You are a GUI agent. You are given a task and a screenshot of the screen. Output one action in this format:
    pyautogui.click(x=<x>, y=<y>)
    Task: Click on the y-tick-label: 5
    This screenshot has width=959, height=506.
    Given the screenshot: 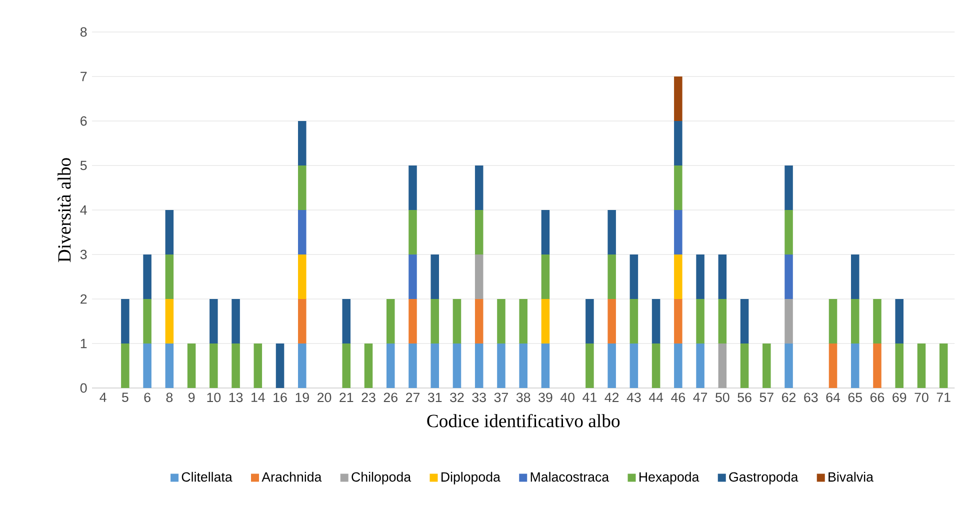 What is the action you would take?
    pyautogui.click(x=83, y=165)
    